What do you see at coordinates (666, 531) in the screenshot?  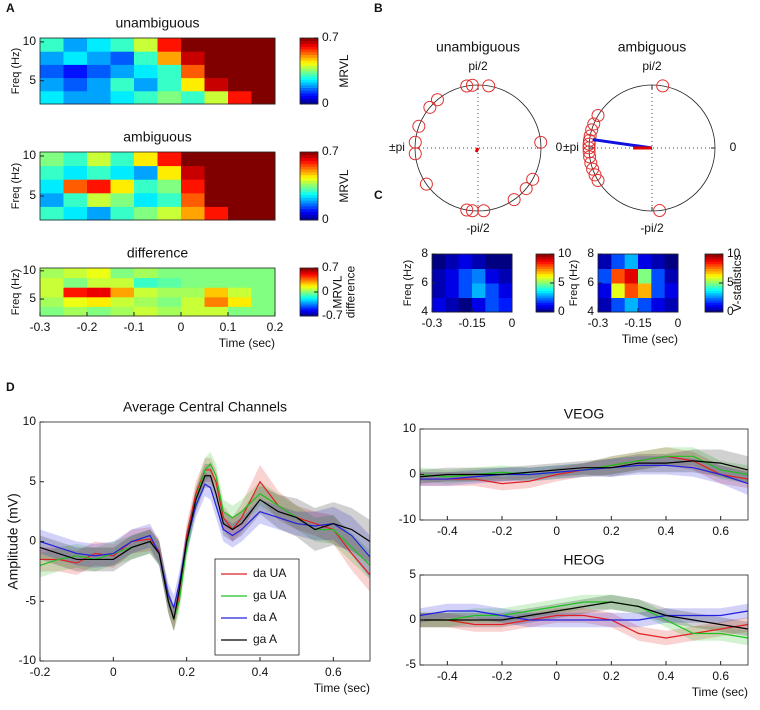 I see `x-tick-label: 0.4` at bounding box center [666, 531].